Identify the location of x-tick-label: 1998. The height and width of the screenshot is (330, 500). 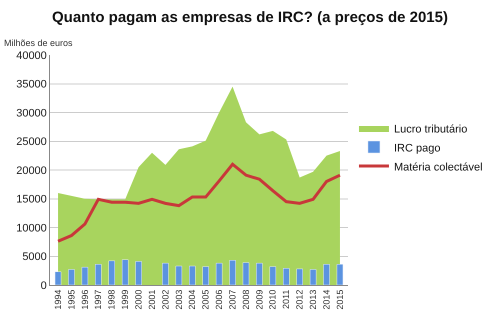
(111, 300).